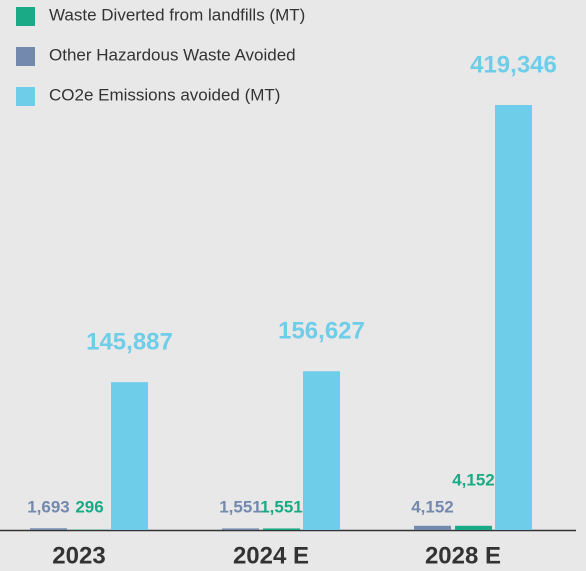 The image size is (586, 571). What do you see at coordinates (513, 64) in the screenshot?
I see `value-label: 419,346` at bounding box center [513, 64].